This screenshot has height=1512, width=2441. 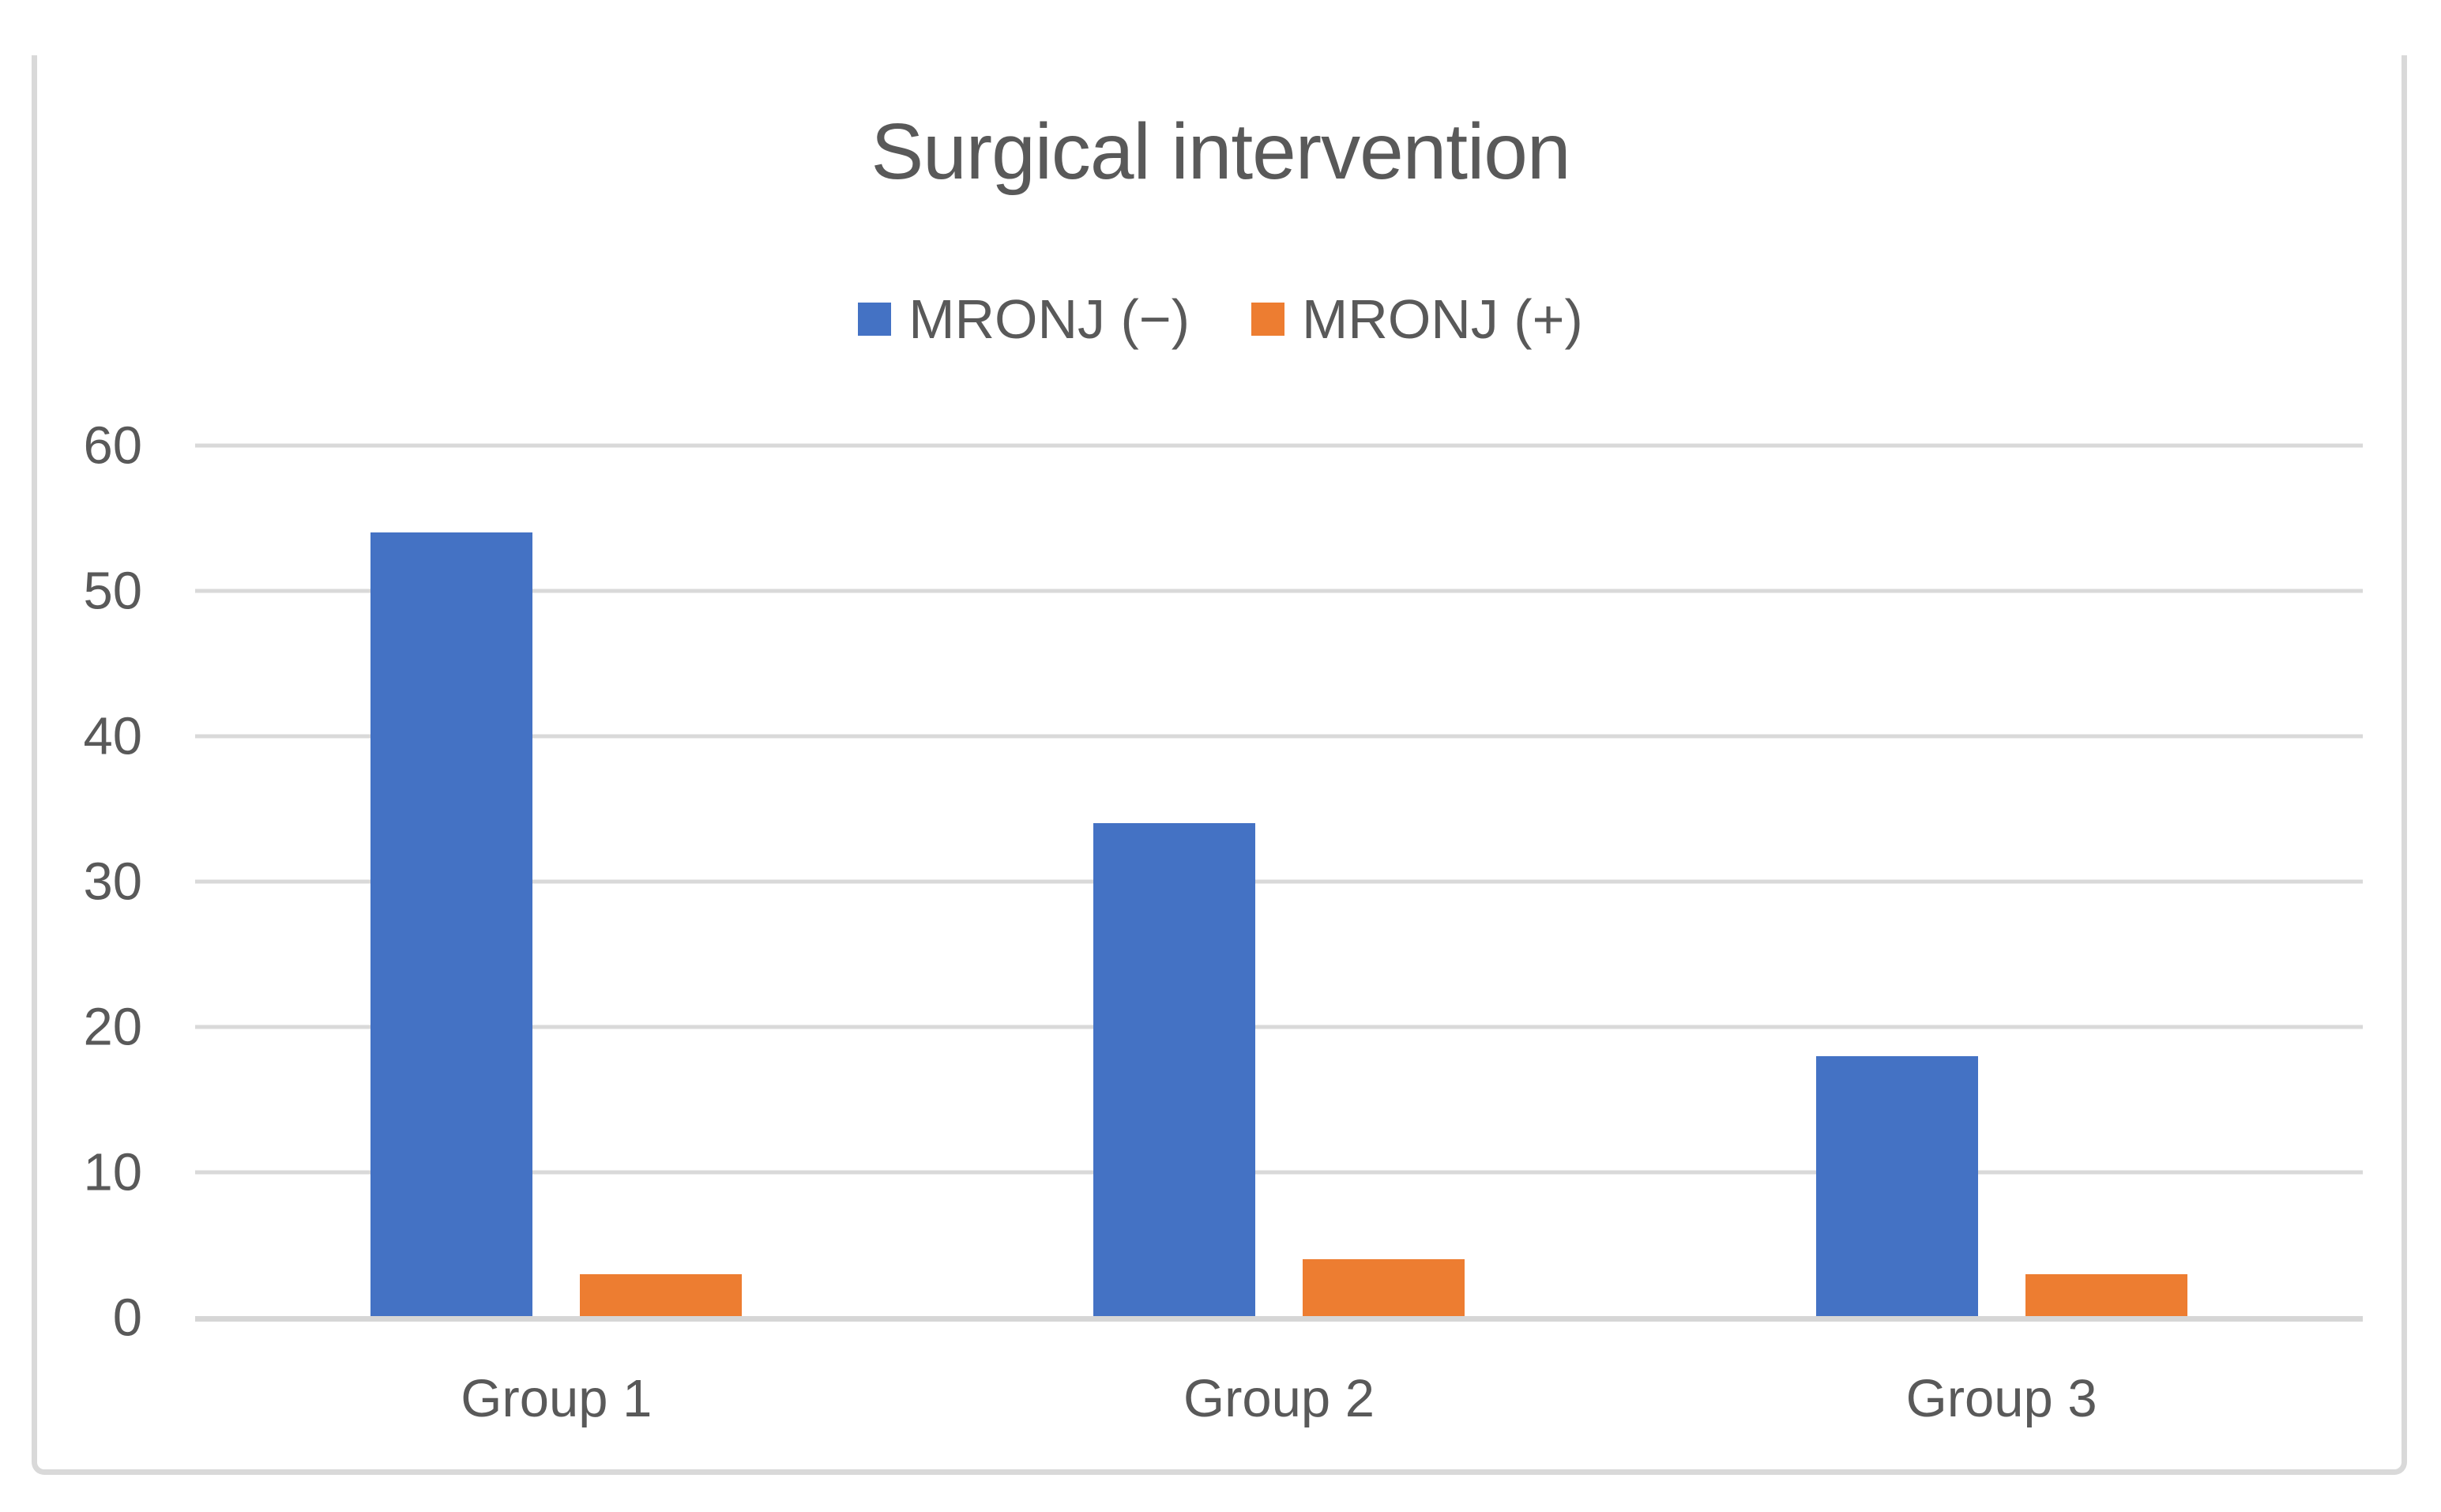 I want to click on y-tick-label-30: 30, so click(x=112, y=882).